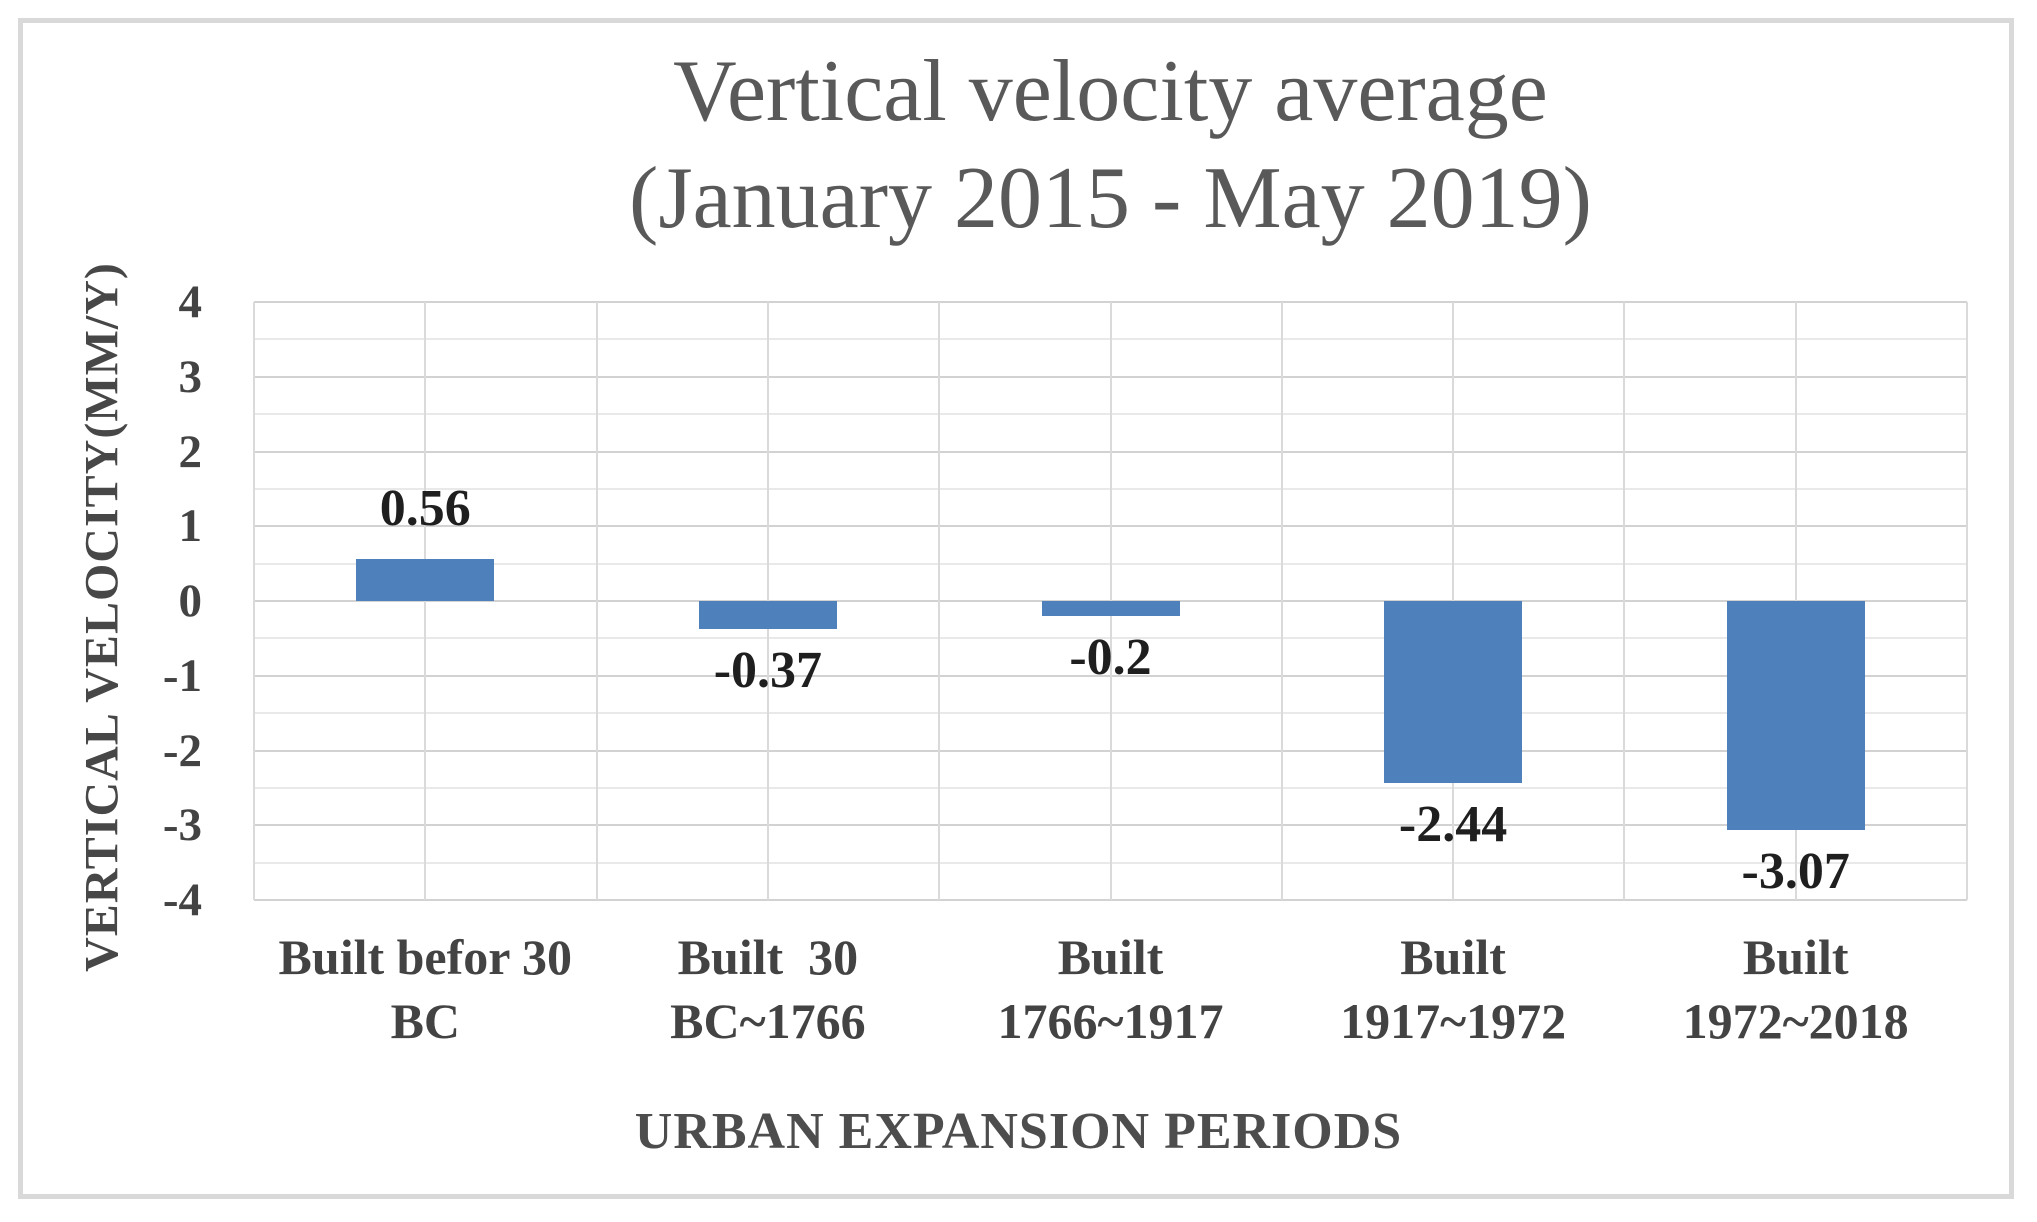  I want to click on bar-data-label: -0.37, so click(768, 670).